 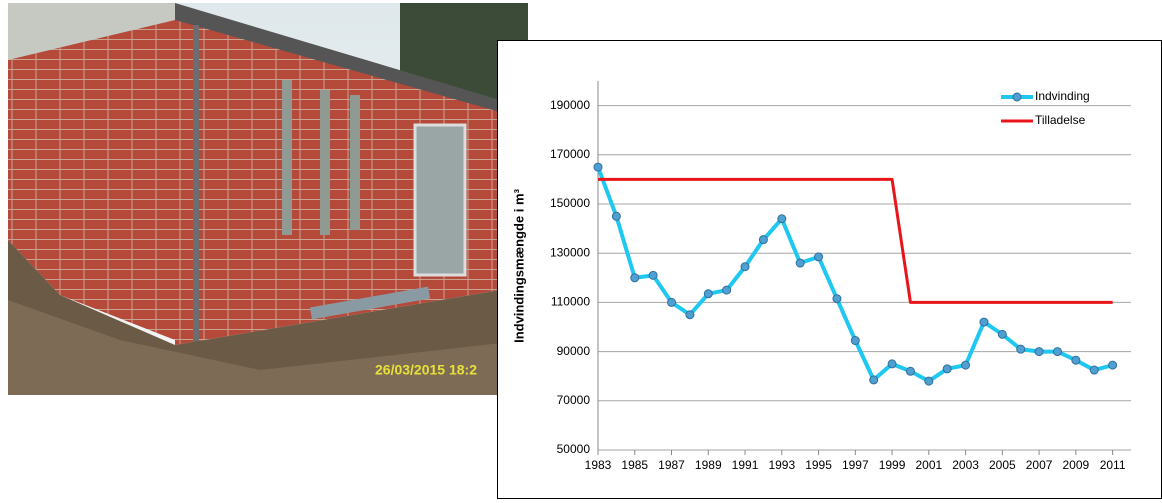 I want to click on x-tick-label: 2009, so click(x=1076, y=465).